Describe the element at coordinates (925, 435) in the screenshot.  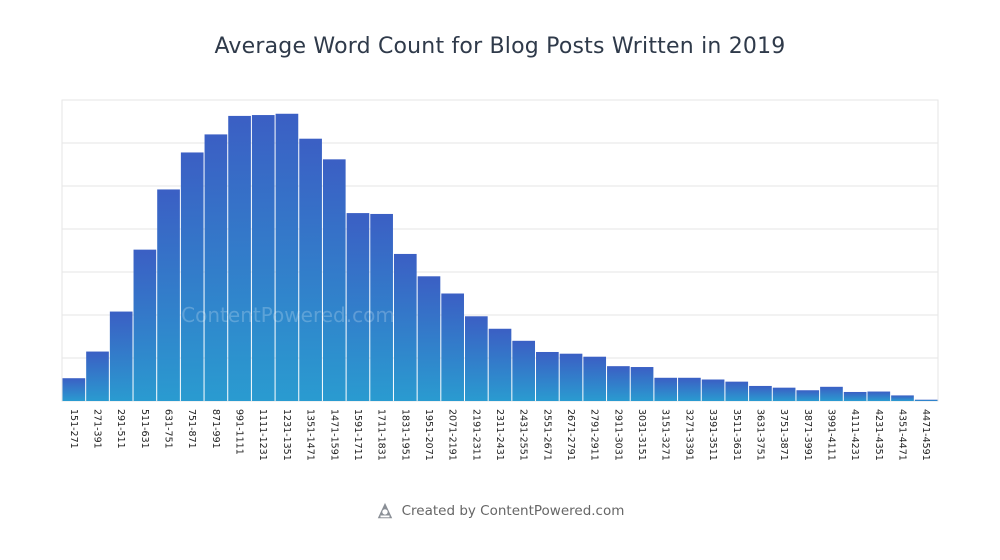
I see `x-tick-label: 4471-4591` at that location.